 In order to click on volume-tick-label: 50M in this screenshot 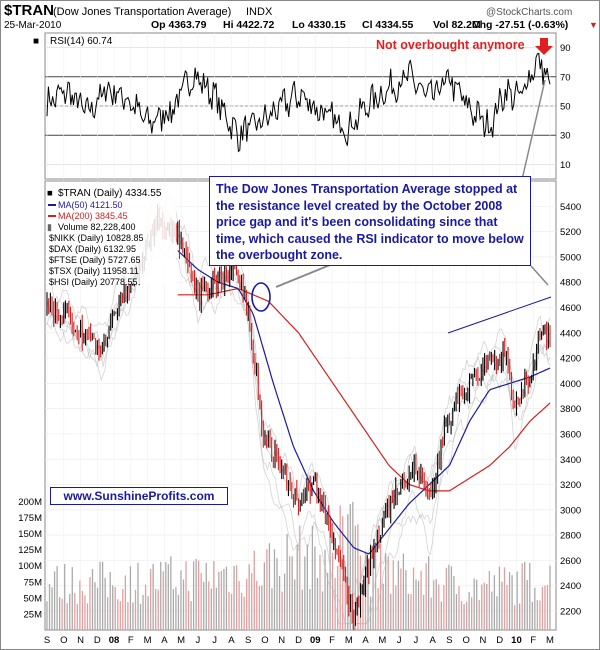, I will do `click(33, 598)`.